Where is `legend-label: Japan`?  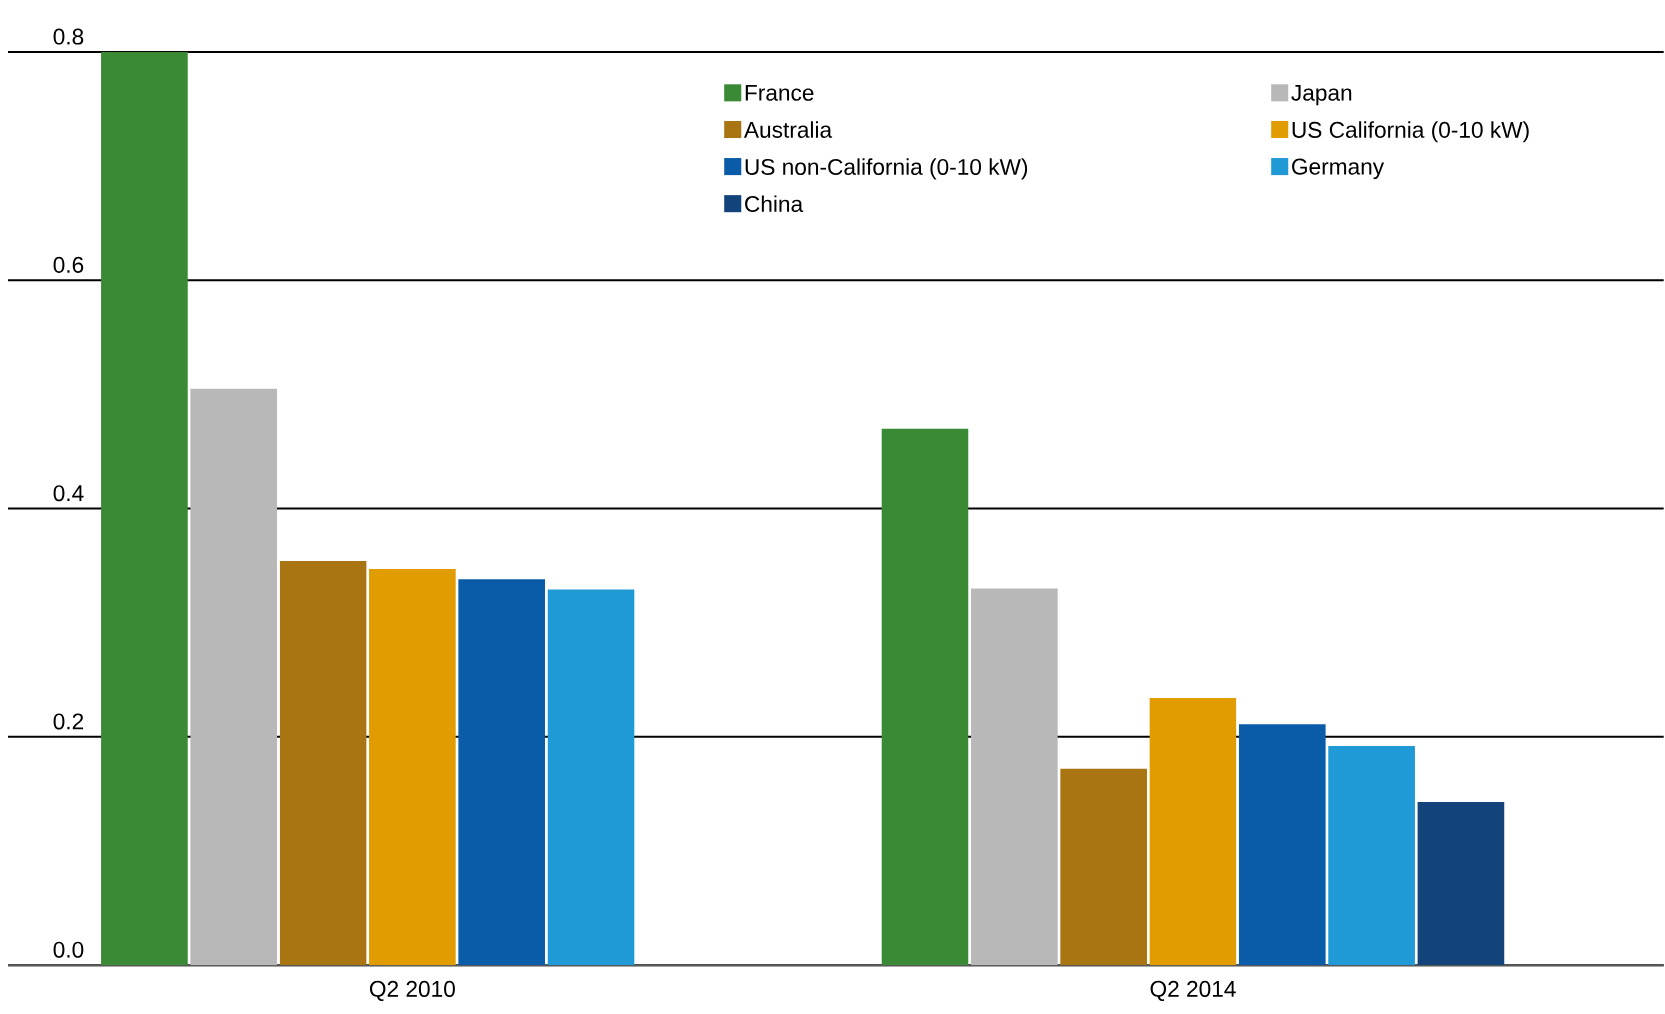
legend-label: Japan is located at coordinates (1321, 95).